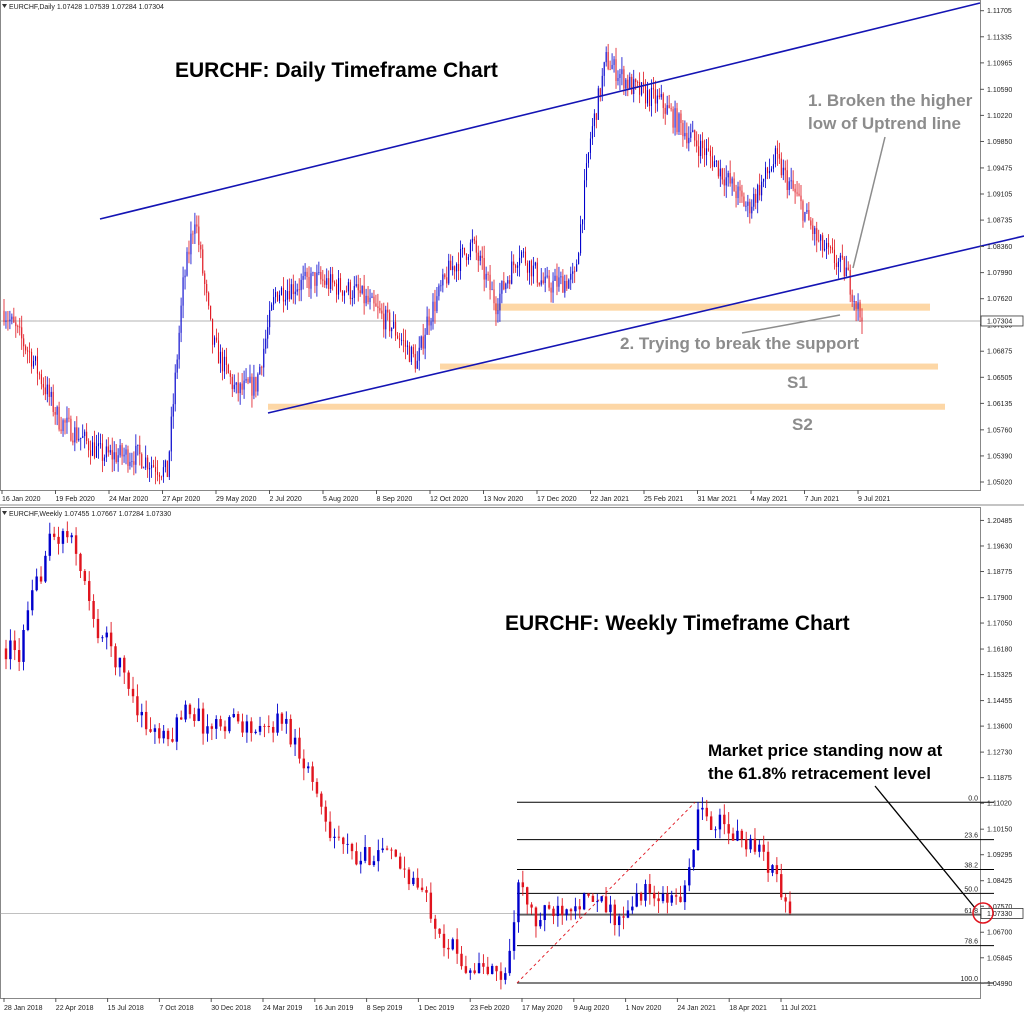 The height and width of the screenshot is (1015, 1024). What do you see at coordinates (739, 343) in the screenshot?
I see `annotation-trying-to-break-support: 2. Trying to break the support` at bounding box center [739, 343].